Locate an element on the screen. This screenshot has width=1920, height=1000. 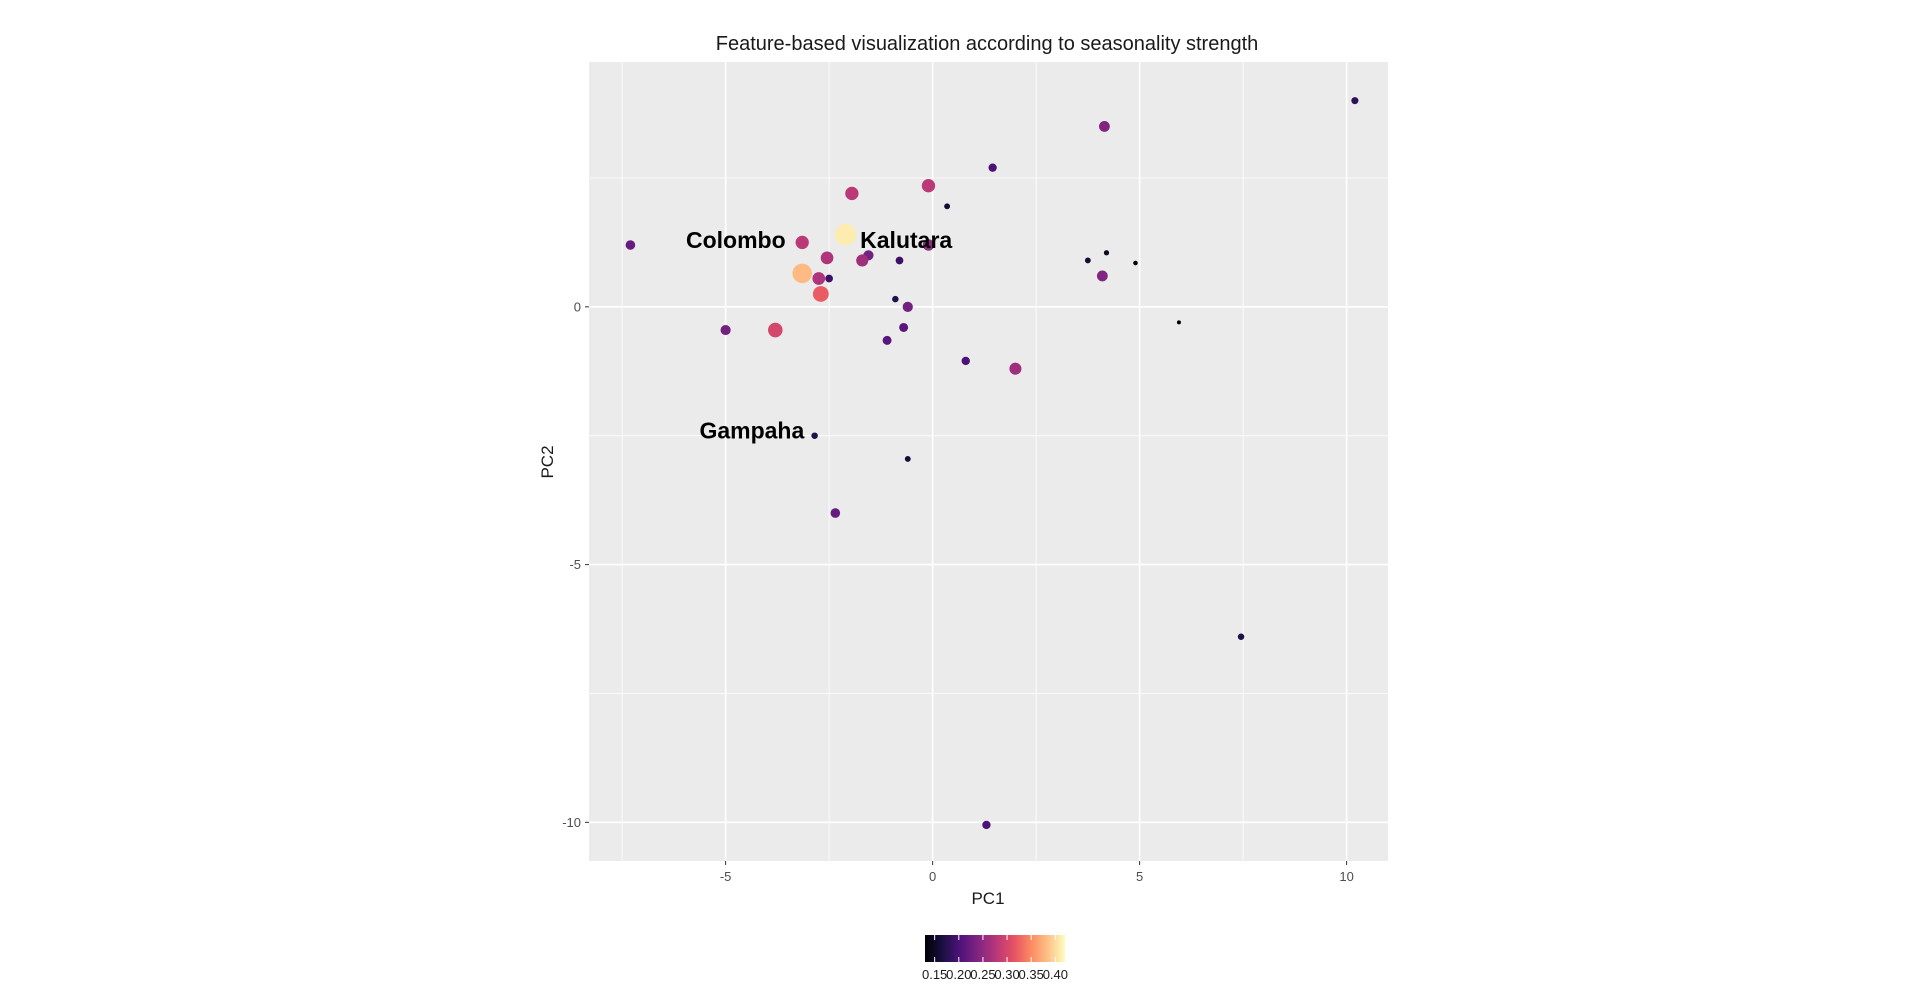
y-tick-label: 0 is located at coordinates (577, 306).